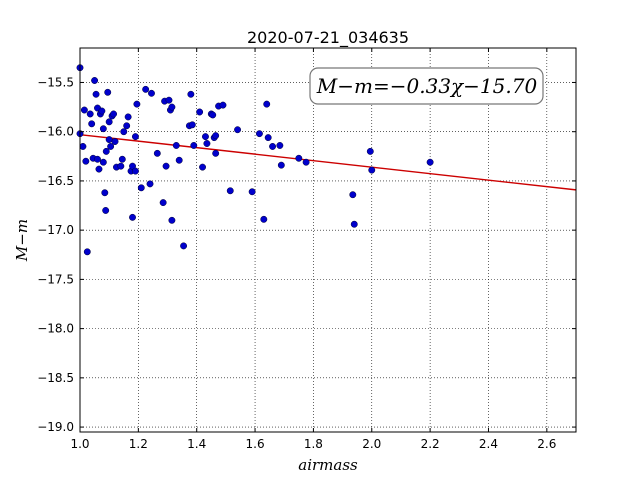 This screenshot has height=480, width=640. I want to click on y-tick-label: −17.5, so click(55, 279).